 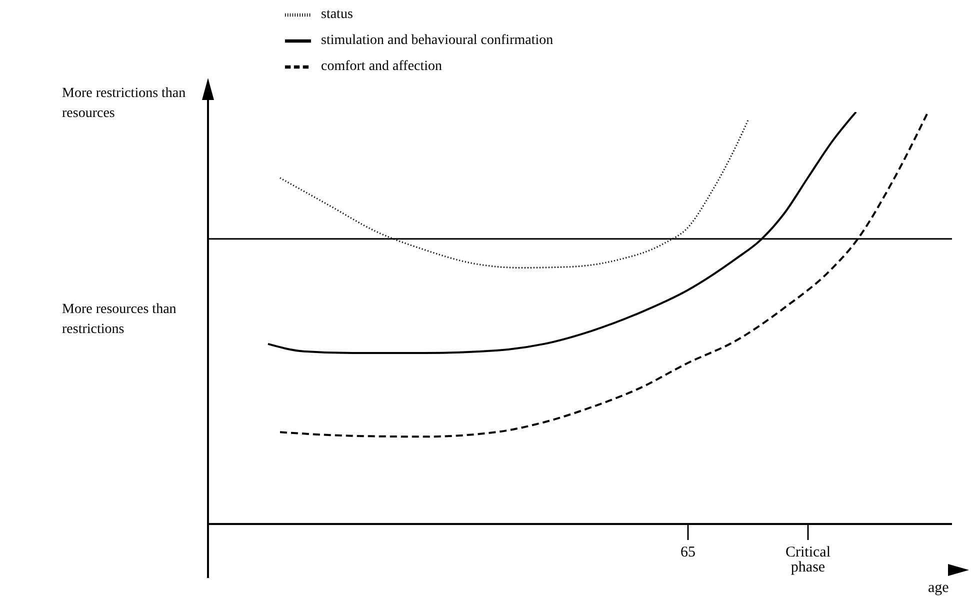 What do you see at coordinates (337, 14) in the screenshot?
I see `legend-label: status` at bounding box center [337, 14].